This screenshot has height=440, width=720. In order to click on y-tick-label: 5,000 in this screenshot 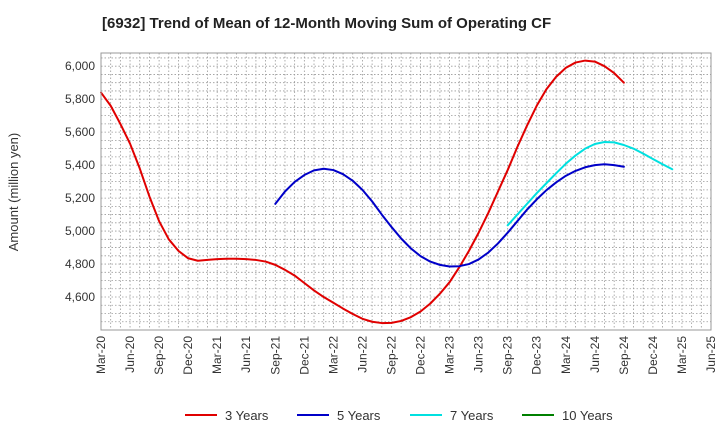, I will do `click(80, 231)`.